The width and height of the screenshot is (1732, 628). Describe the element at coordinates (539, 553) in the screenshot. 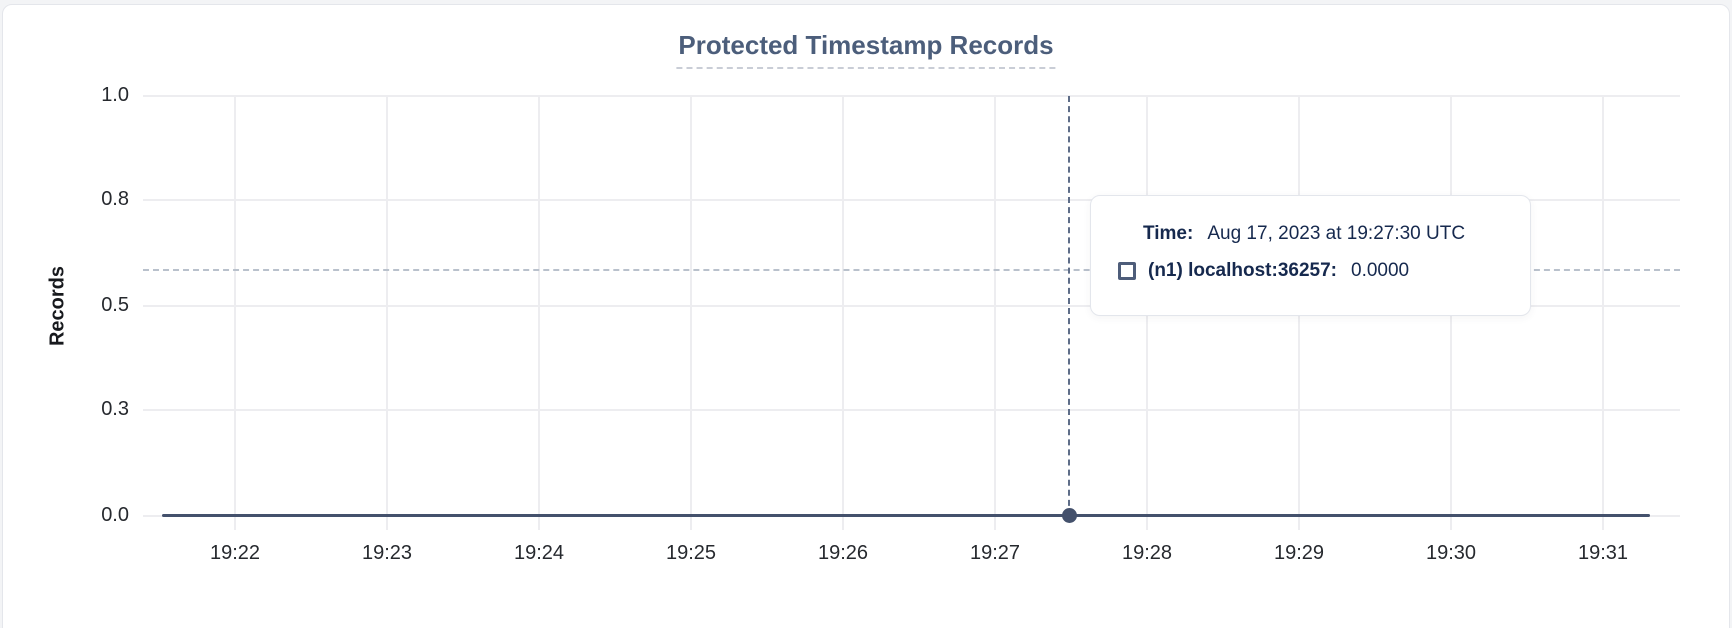

I see `x-axis-tick-label: 19:24` at that location.